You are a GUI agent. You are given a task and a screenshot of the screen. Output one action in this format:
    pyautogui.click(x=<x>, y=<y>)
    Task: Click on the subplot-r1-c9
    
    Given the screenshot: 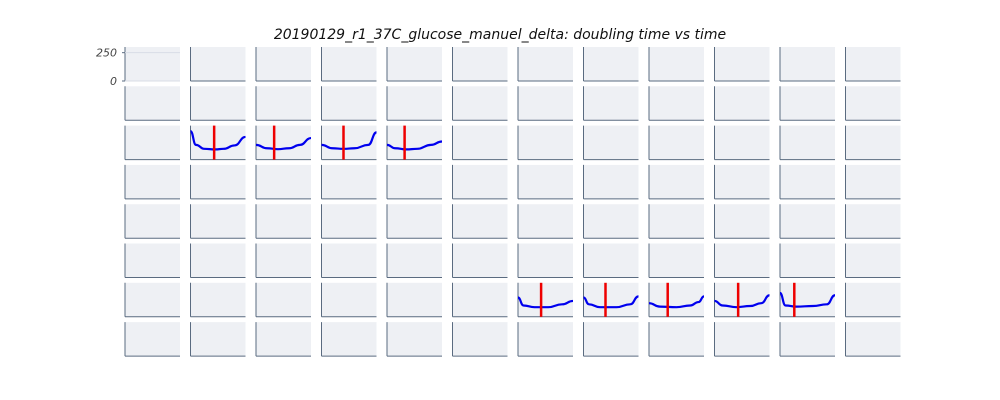 What is the action you would take?
    pyautogui.click(x=742, y=103)
    